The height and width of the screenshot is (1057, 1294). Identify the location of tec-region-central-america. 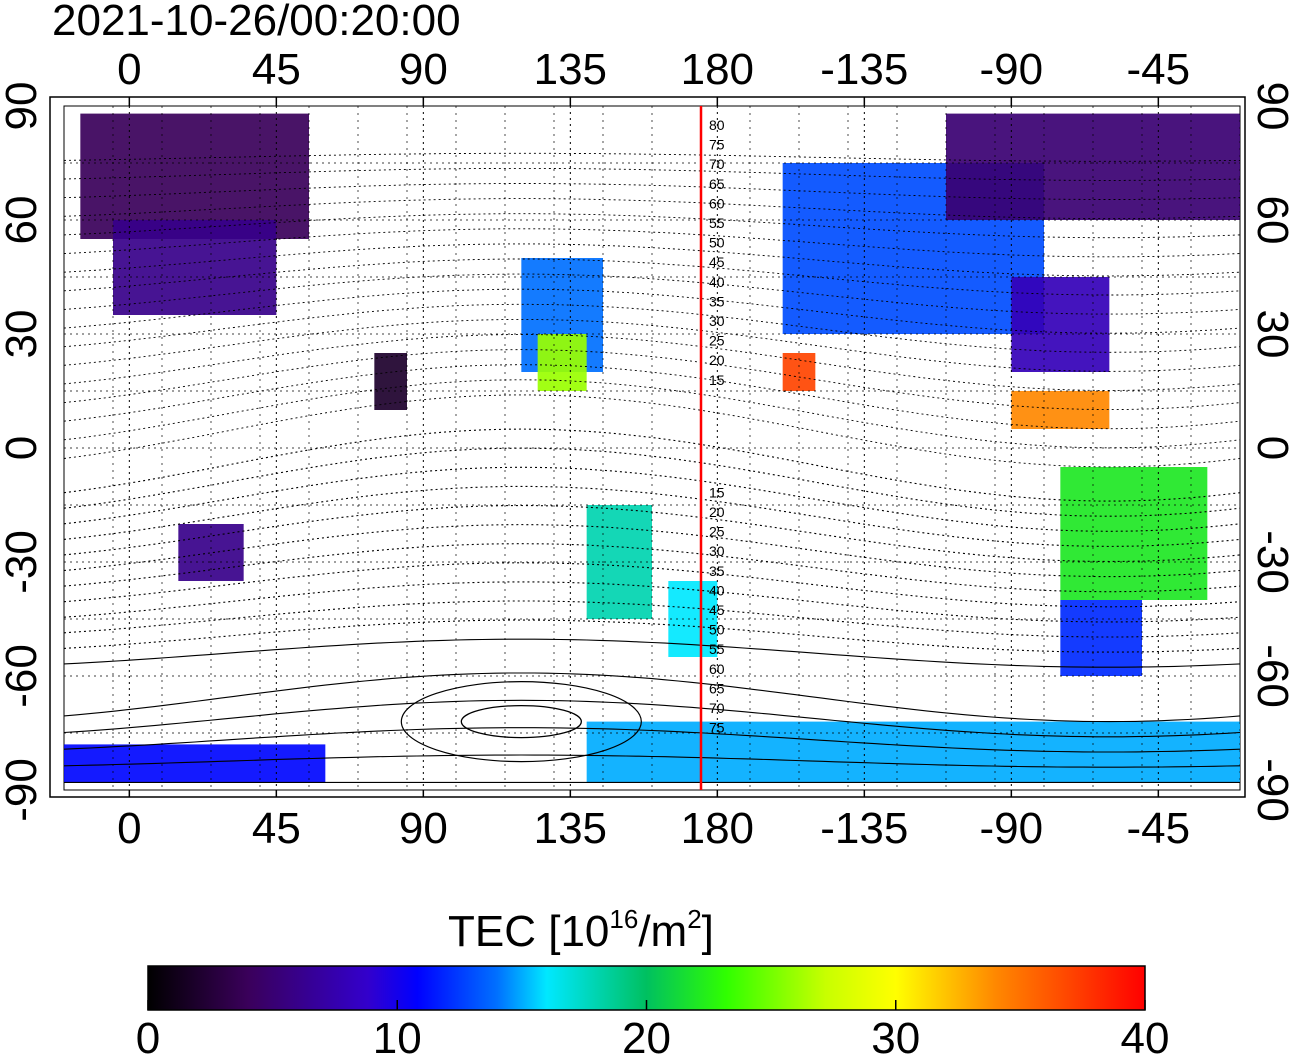
(1060, 410).